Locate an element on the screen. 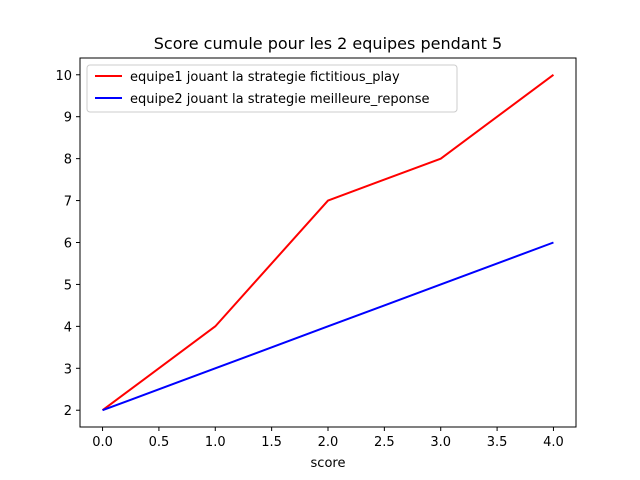  x-tick-label: 2.5 is located at coordinates (384, 442).